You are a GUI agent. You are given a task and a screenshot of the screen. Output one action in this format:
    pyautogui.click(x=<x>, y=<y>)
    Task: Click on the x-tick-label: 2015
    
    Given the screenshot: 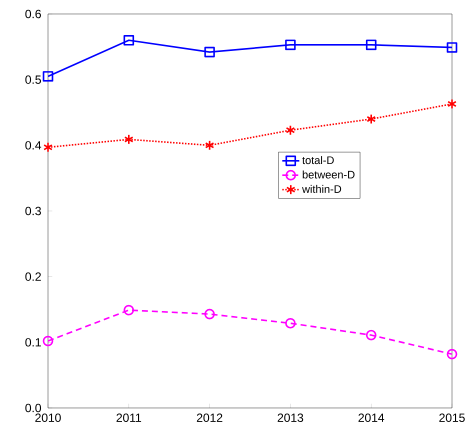 What is the action you would take?
    pyautogui.click(x=452, y=418)
    